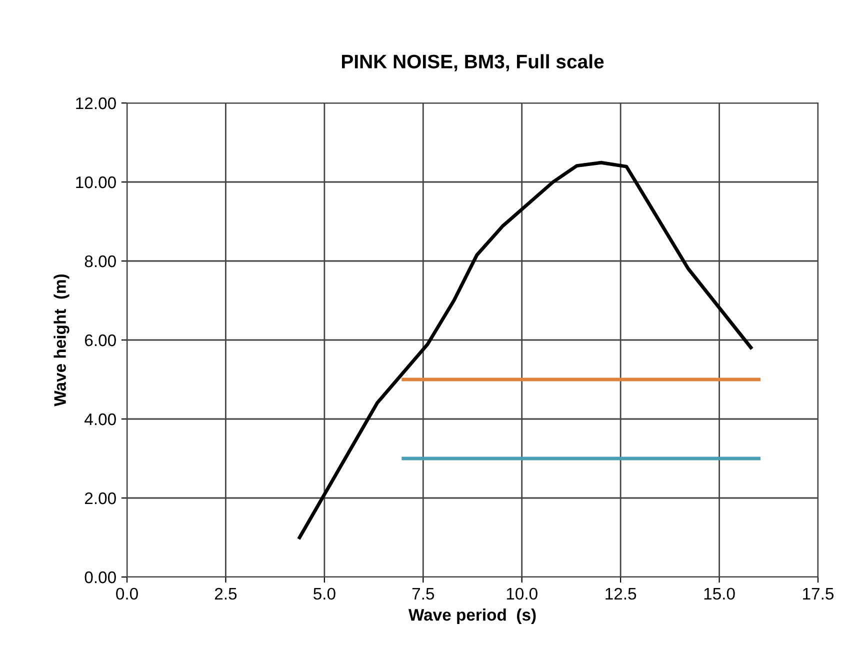 This screenshot has width=856, height=653. Describe the element at coordinates (100, 577) in the screenshot. I see `y-tick-label: 0.00` at that location.